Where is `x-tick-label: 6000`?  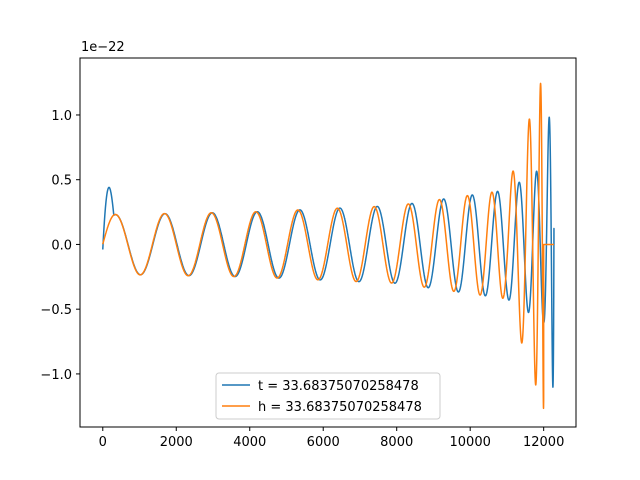 x-tick-label: 6000 is located at coordinates (323, 442).